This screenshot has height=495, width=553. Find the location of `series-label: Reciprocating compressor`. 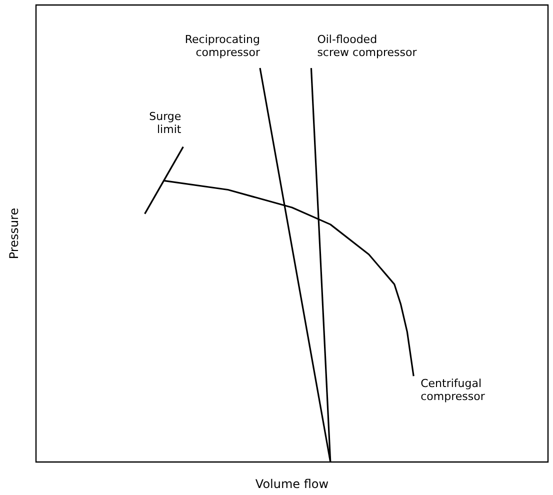

series-label: Reciprocating compressor is located at coordinates (222, 46).